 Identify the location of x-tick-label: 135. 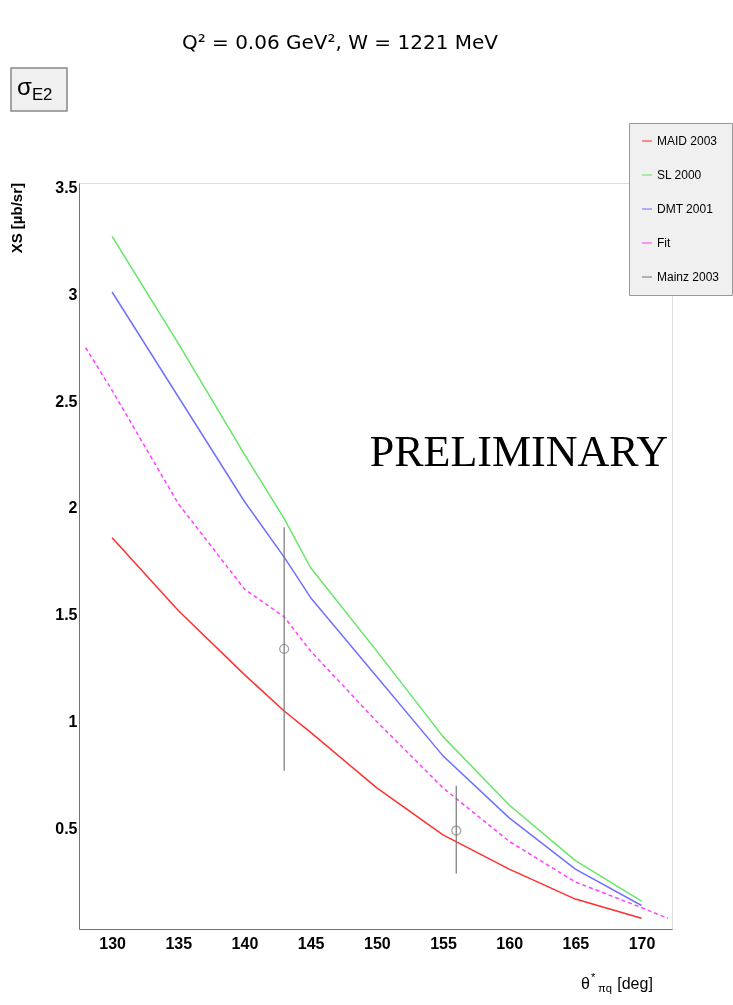
(179, 943).